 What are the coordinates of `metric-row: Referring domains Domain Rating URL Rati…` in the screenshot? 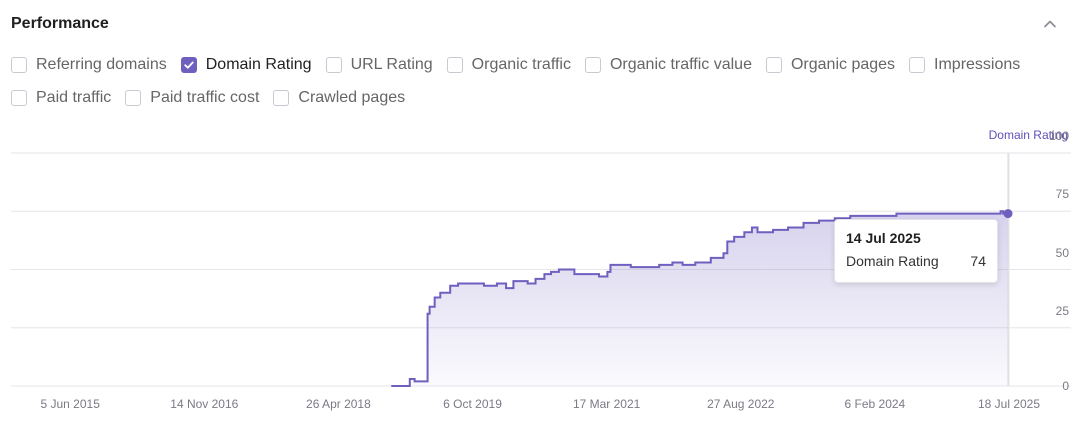 It's located at (541, 65).